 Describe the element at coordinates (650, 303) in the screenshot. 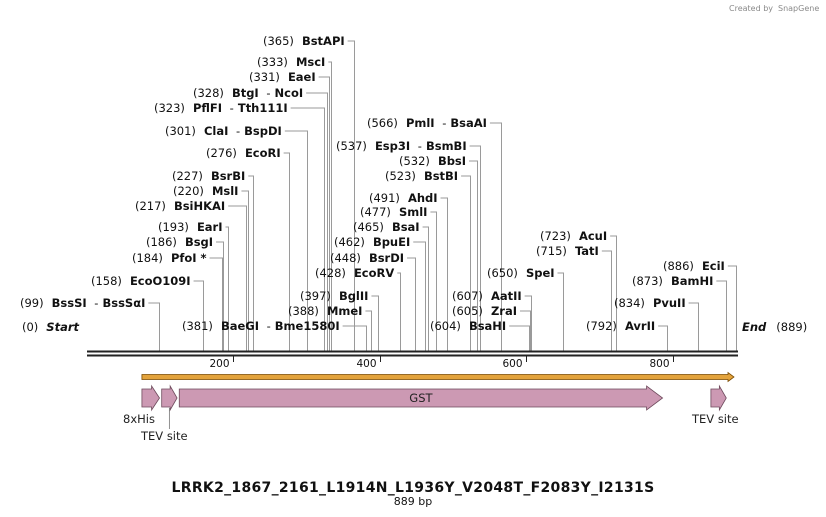

I see `site-label-pvuii: (834) PvuII` at that location.